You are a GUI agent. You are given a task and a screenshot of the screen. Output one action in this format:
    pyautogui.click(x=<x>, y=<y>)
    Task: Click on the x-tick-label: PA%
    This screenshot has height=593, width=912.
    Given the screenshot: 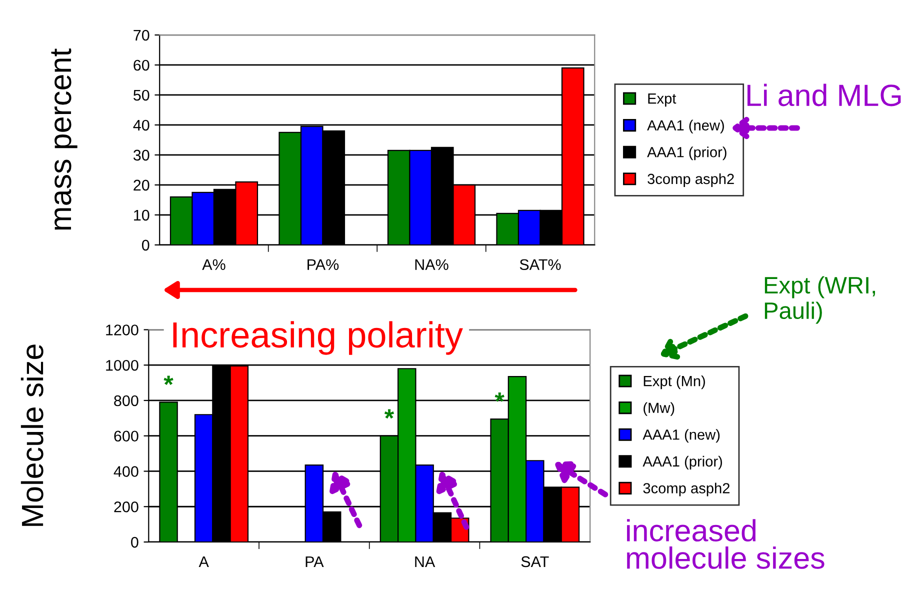 What is the action you would take?
    pyautogui.click(x=323, y=264)
    